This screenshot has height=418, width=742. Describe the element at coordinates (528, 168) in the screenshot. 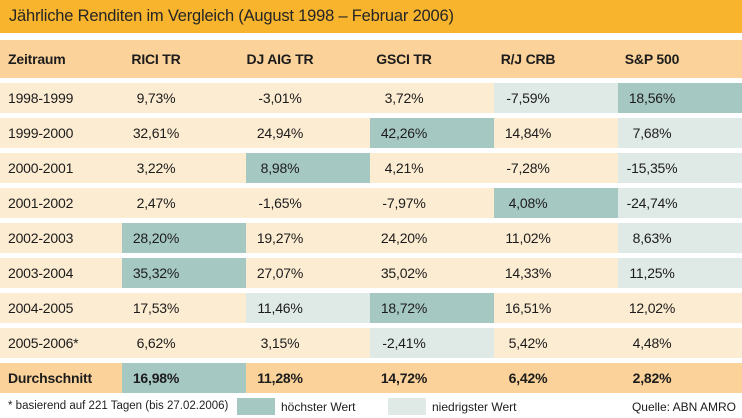

I see `value-cell: -7,28%` at that location.